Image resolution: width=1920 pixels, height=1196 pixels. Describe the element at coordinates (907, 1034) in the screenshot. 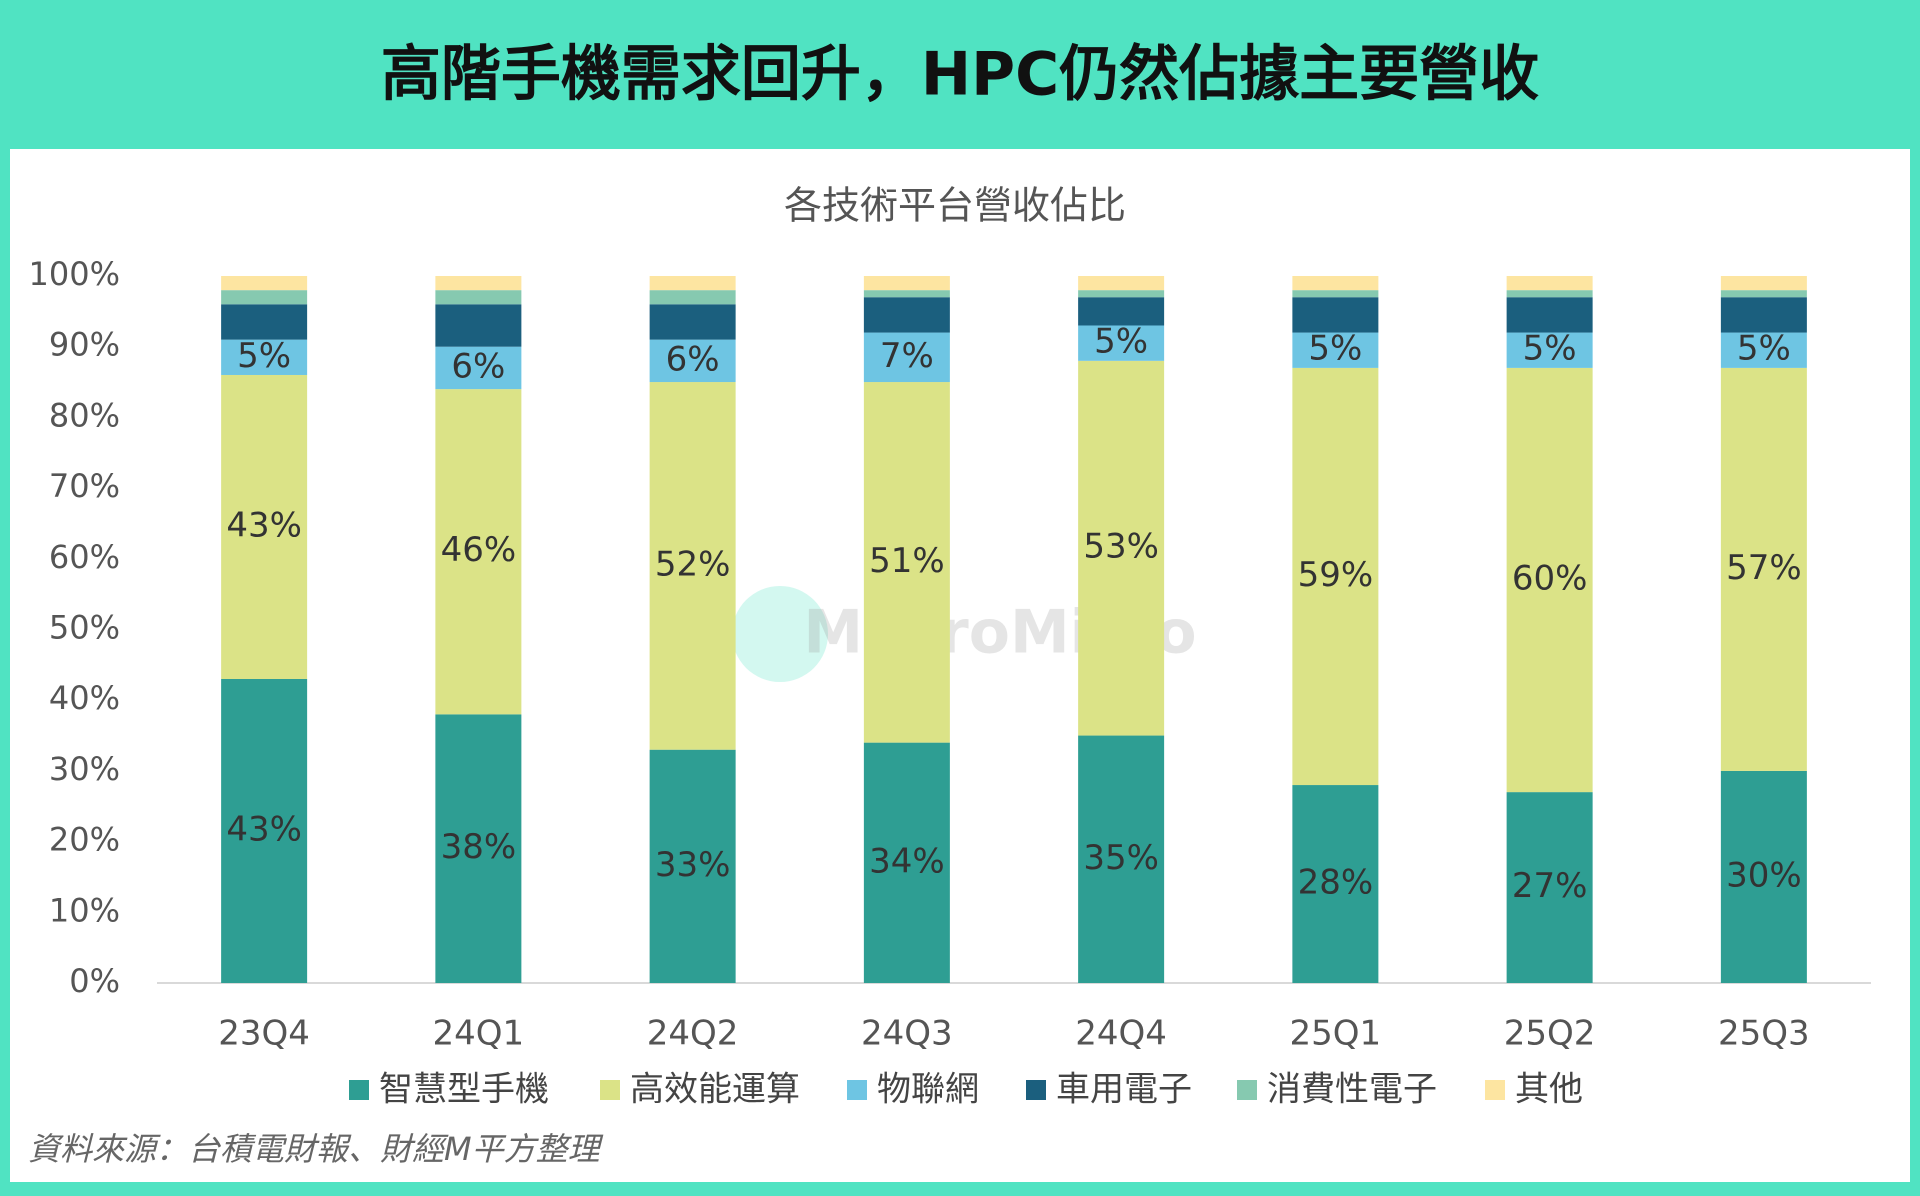

I see `x-tick-label: 24Q3` at that location.